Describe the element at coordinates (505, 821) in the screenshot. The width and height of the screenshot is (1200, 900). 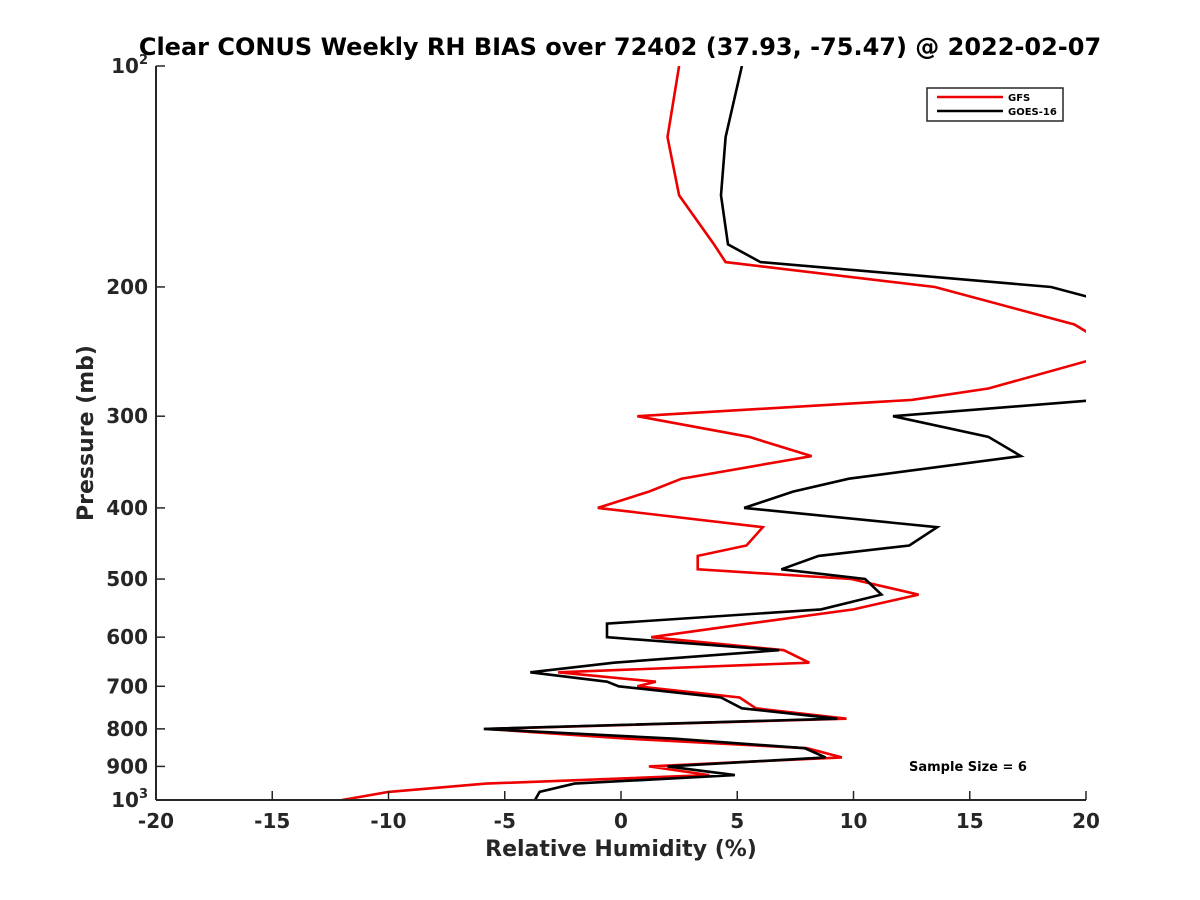
I see `x-tick-label: -5` at that location.